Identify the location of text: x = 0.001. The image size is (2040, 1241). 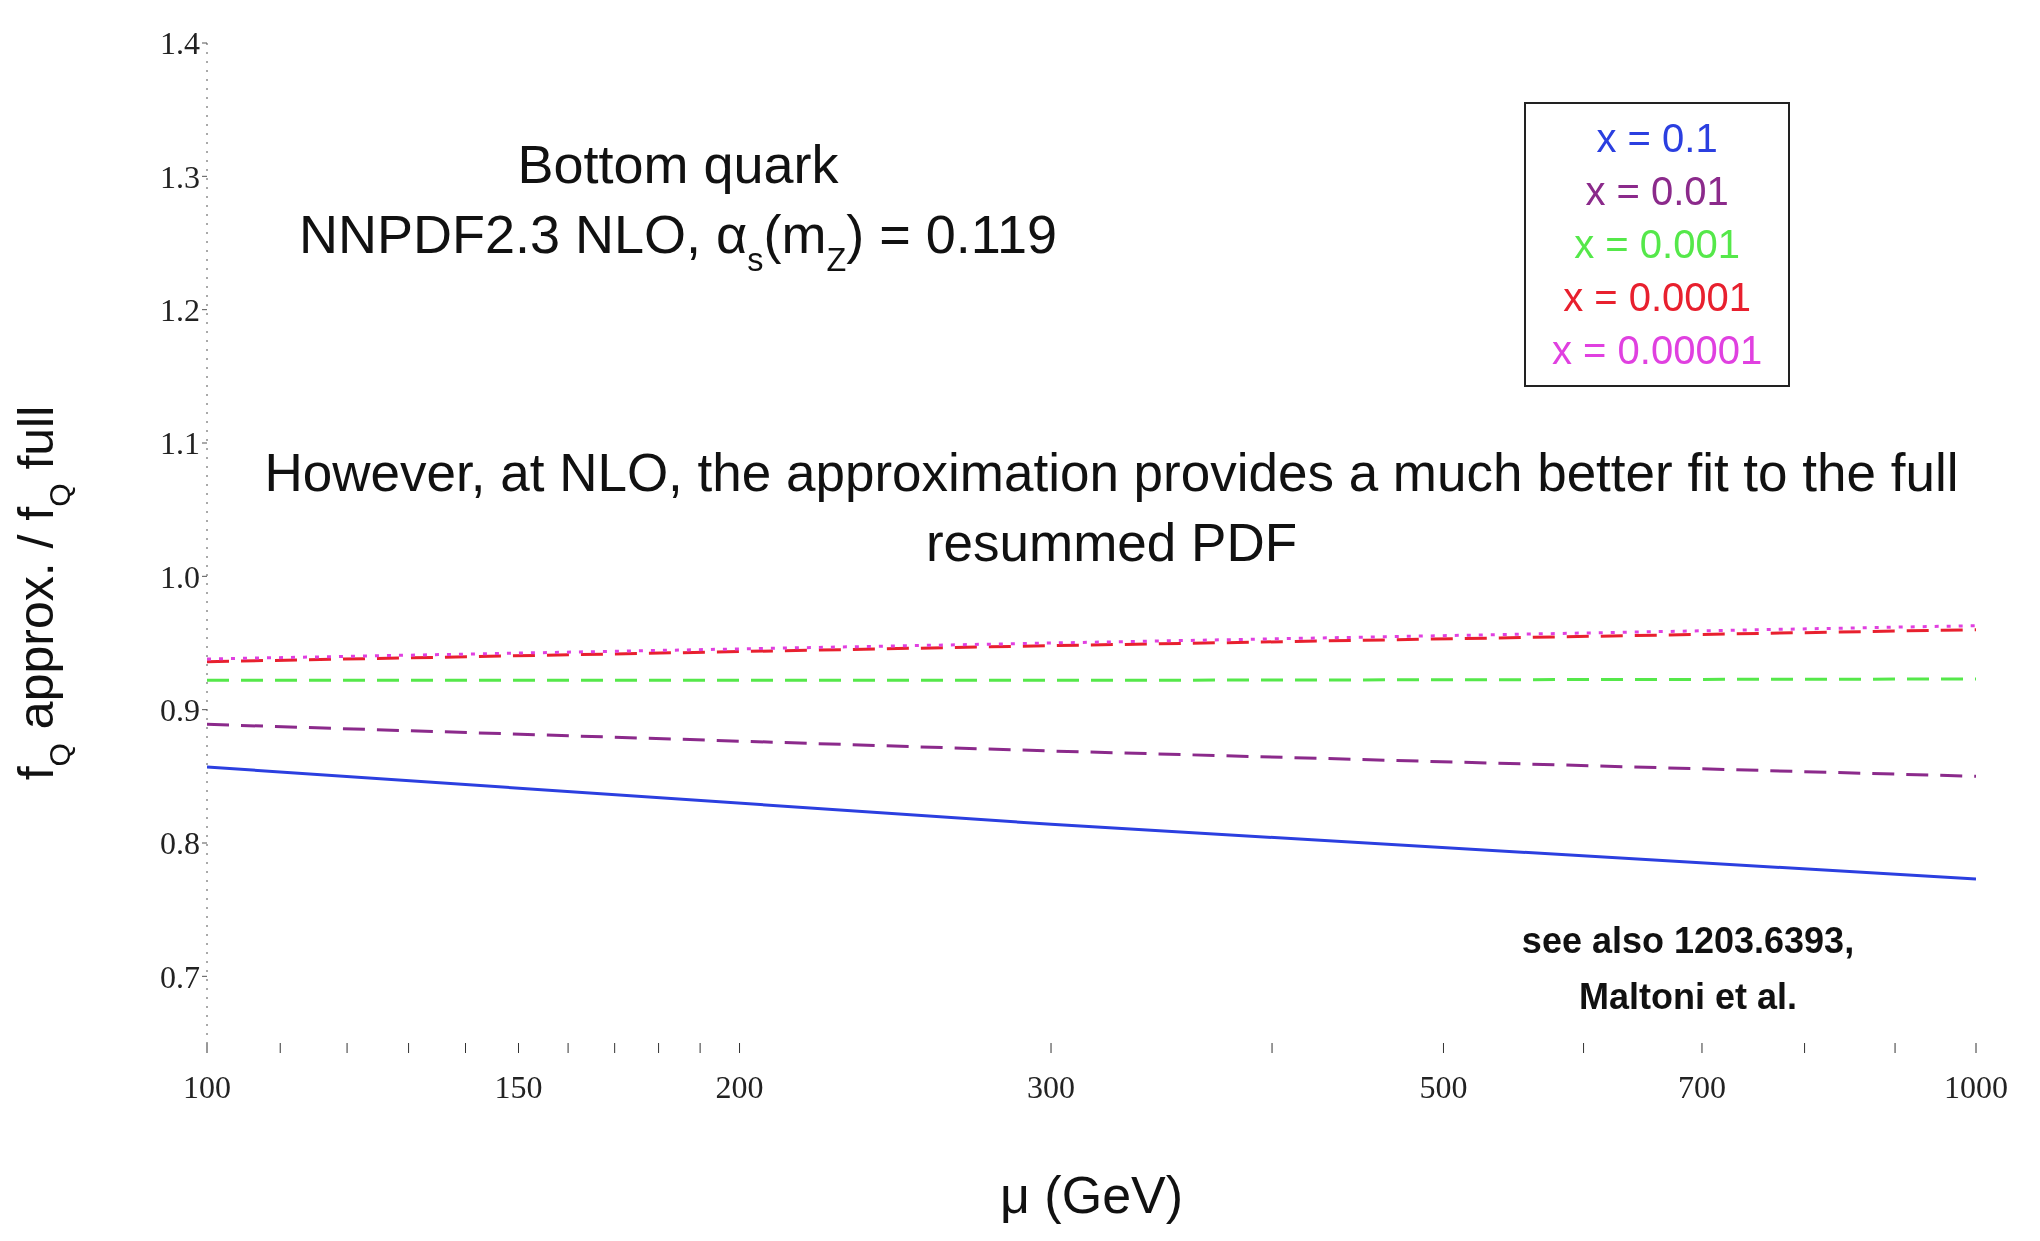
(1657, 244).